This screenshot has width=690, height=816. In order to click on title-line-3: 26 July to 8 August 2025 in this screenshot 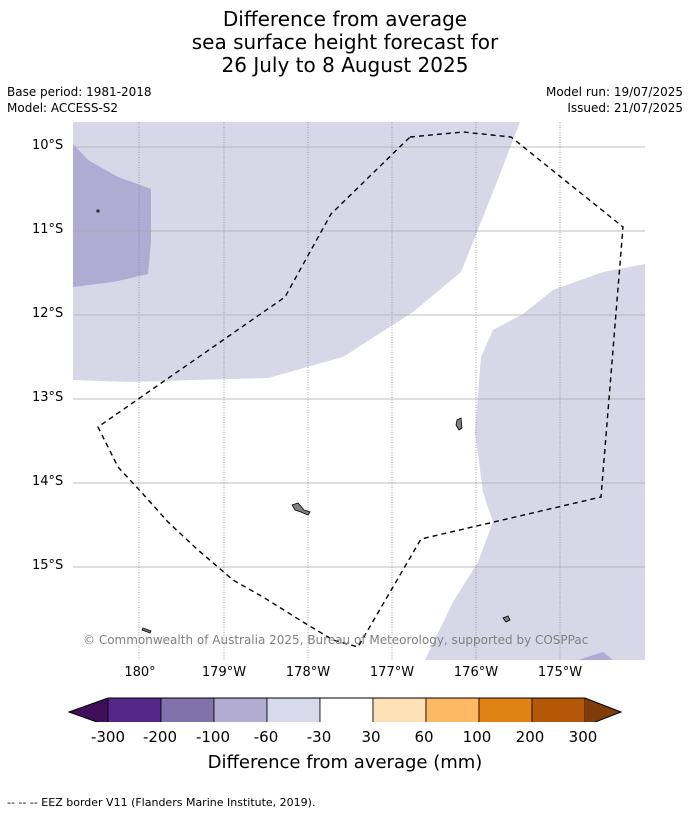, I will do `click(345, 65)`.